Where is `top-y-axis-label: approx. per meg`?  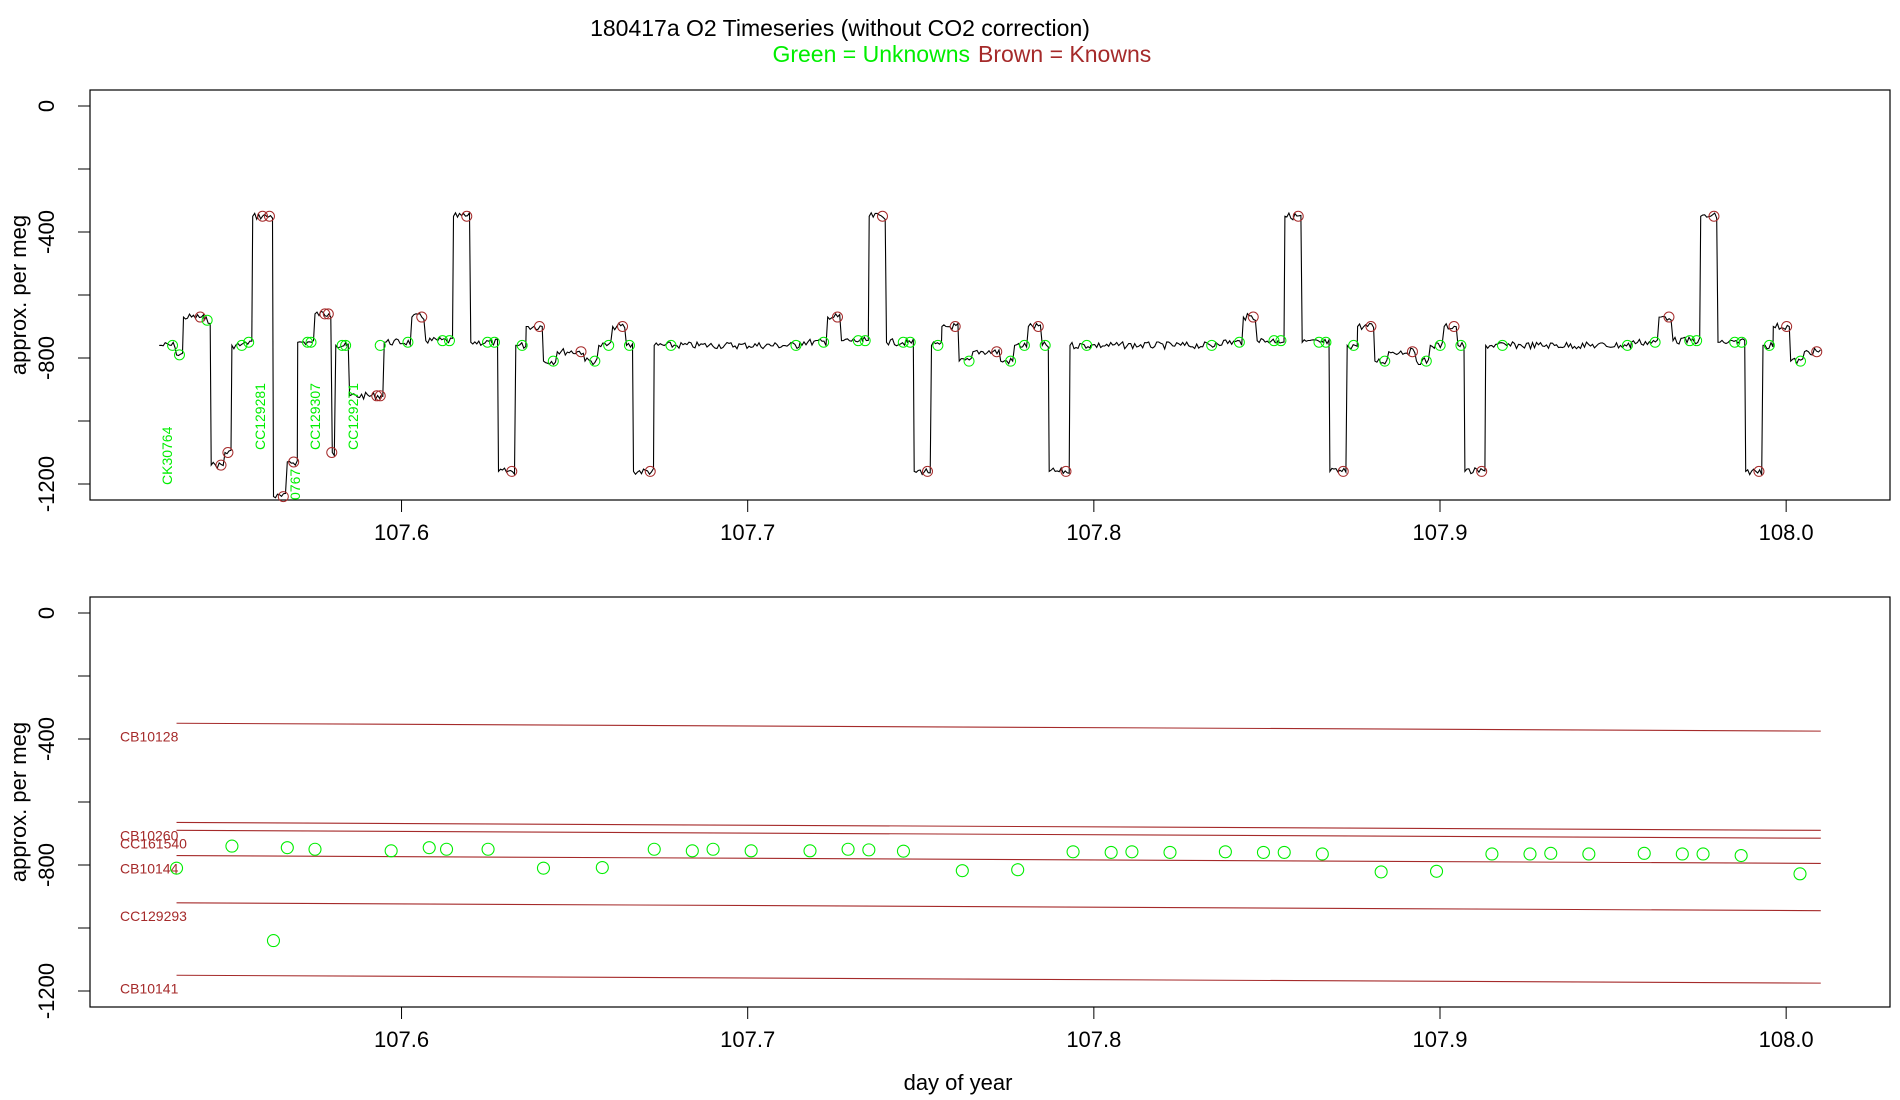 top-y-axis-label: approx. per meg is located at coordinates (18, 295).